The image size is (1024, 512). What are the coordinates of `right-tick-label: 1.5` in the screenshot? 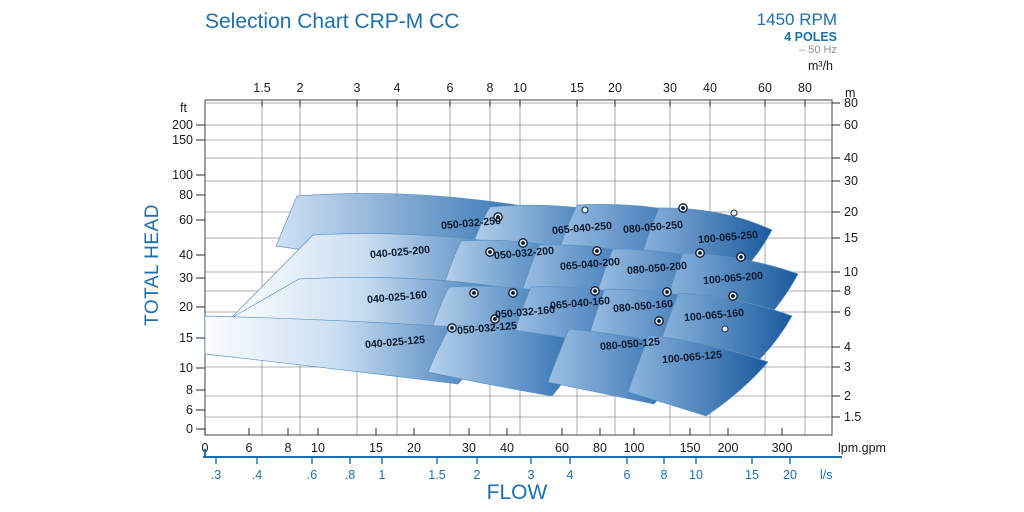 It's located at (852, 417).